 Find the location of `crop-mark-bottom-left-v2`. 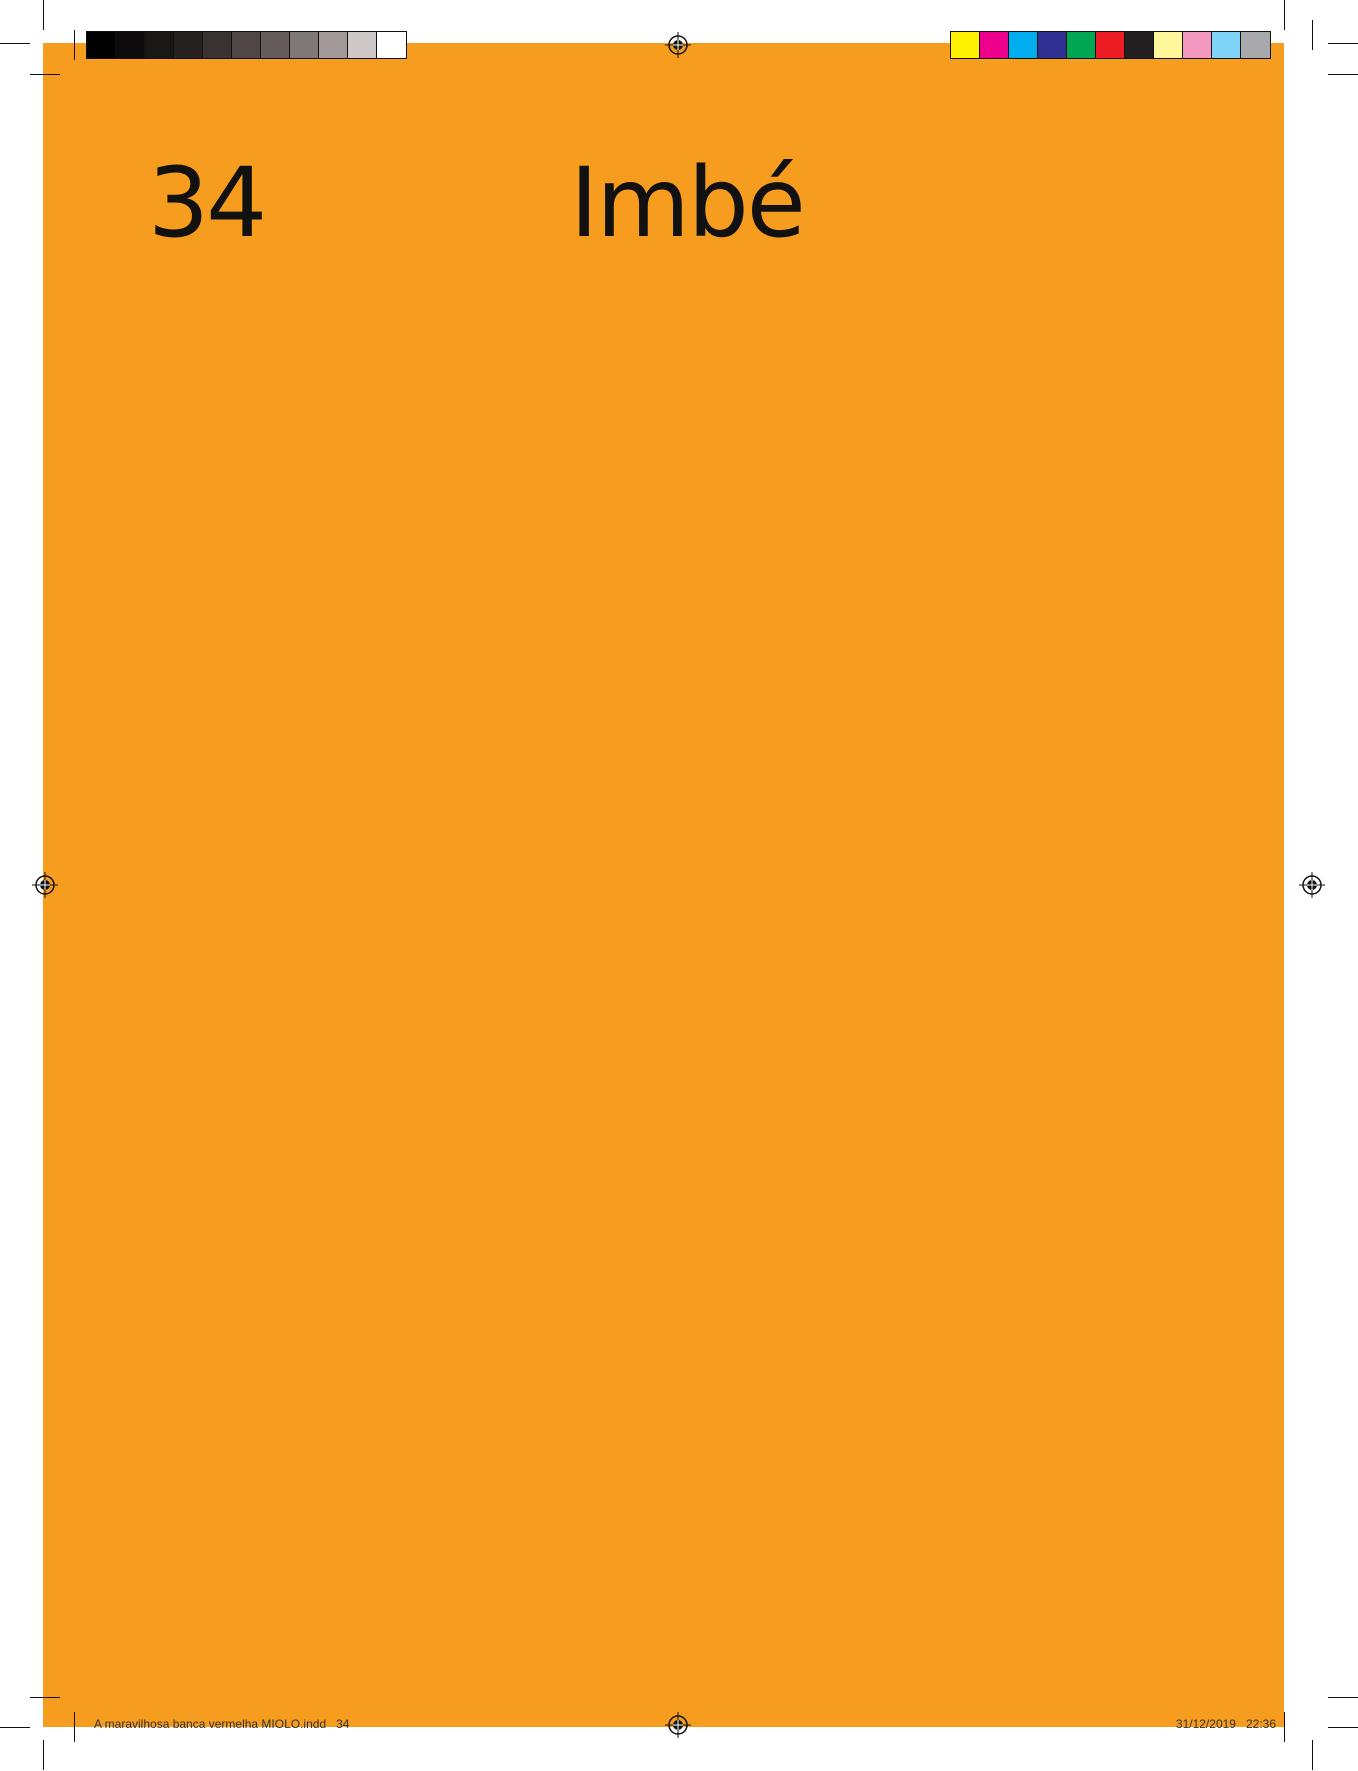

crop-mark-bottom-left-v2 is located at coordinates (43, 1755).